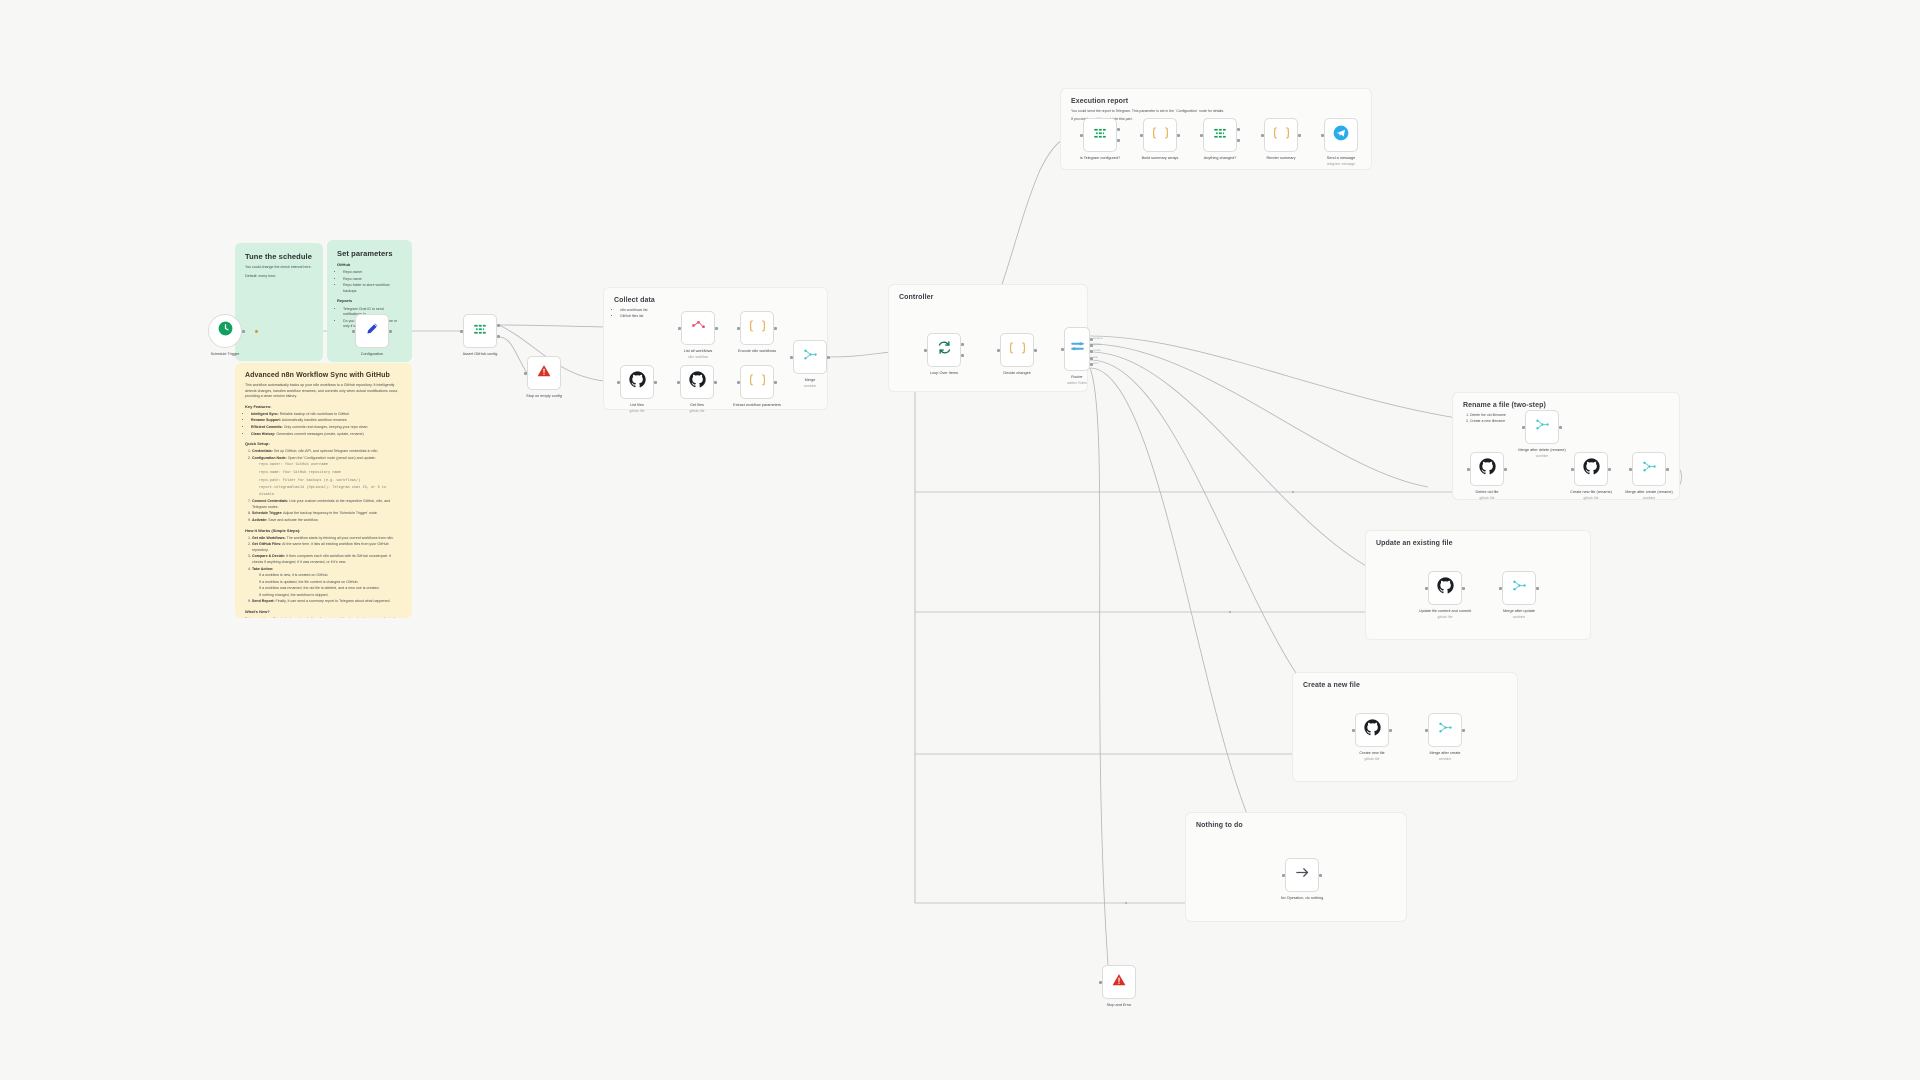  I want to click on node-assert-github: Assert GitHub config, so click(480, 335).